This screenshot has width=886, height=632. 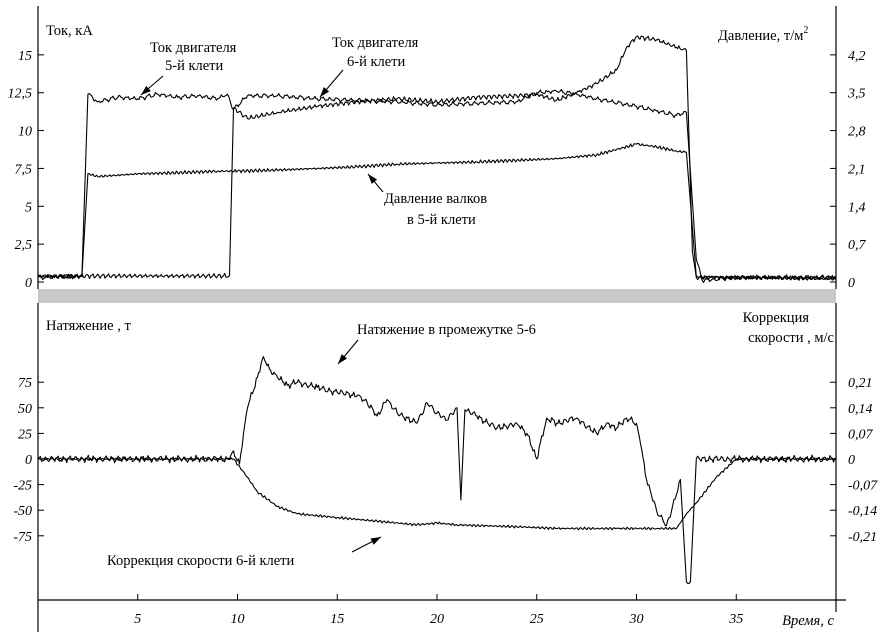 What do you see at coordinates (441, 220) in the screenshot?
I see `annotation-pressure-line2: в 5-й клети` at bounding box center [441, 220].